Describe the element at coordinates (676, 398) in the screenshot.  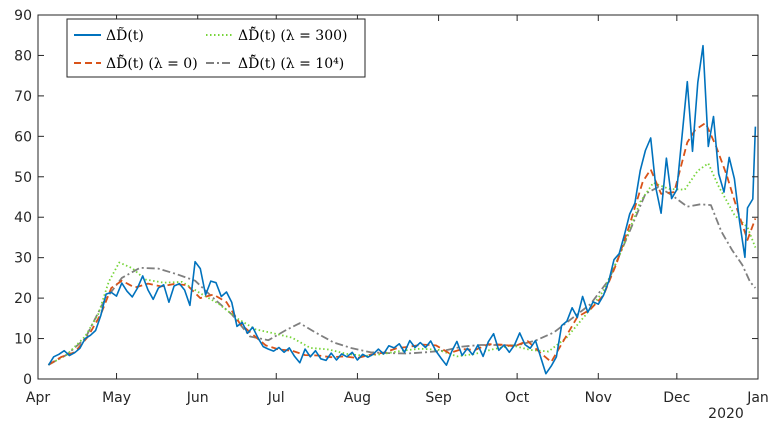
I see `x-tick-label: Dec` at that location.